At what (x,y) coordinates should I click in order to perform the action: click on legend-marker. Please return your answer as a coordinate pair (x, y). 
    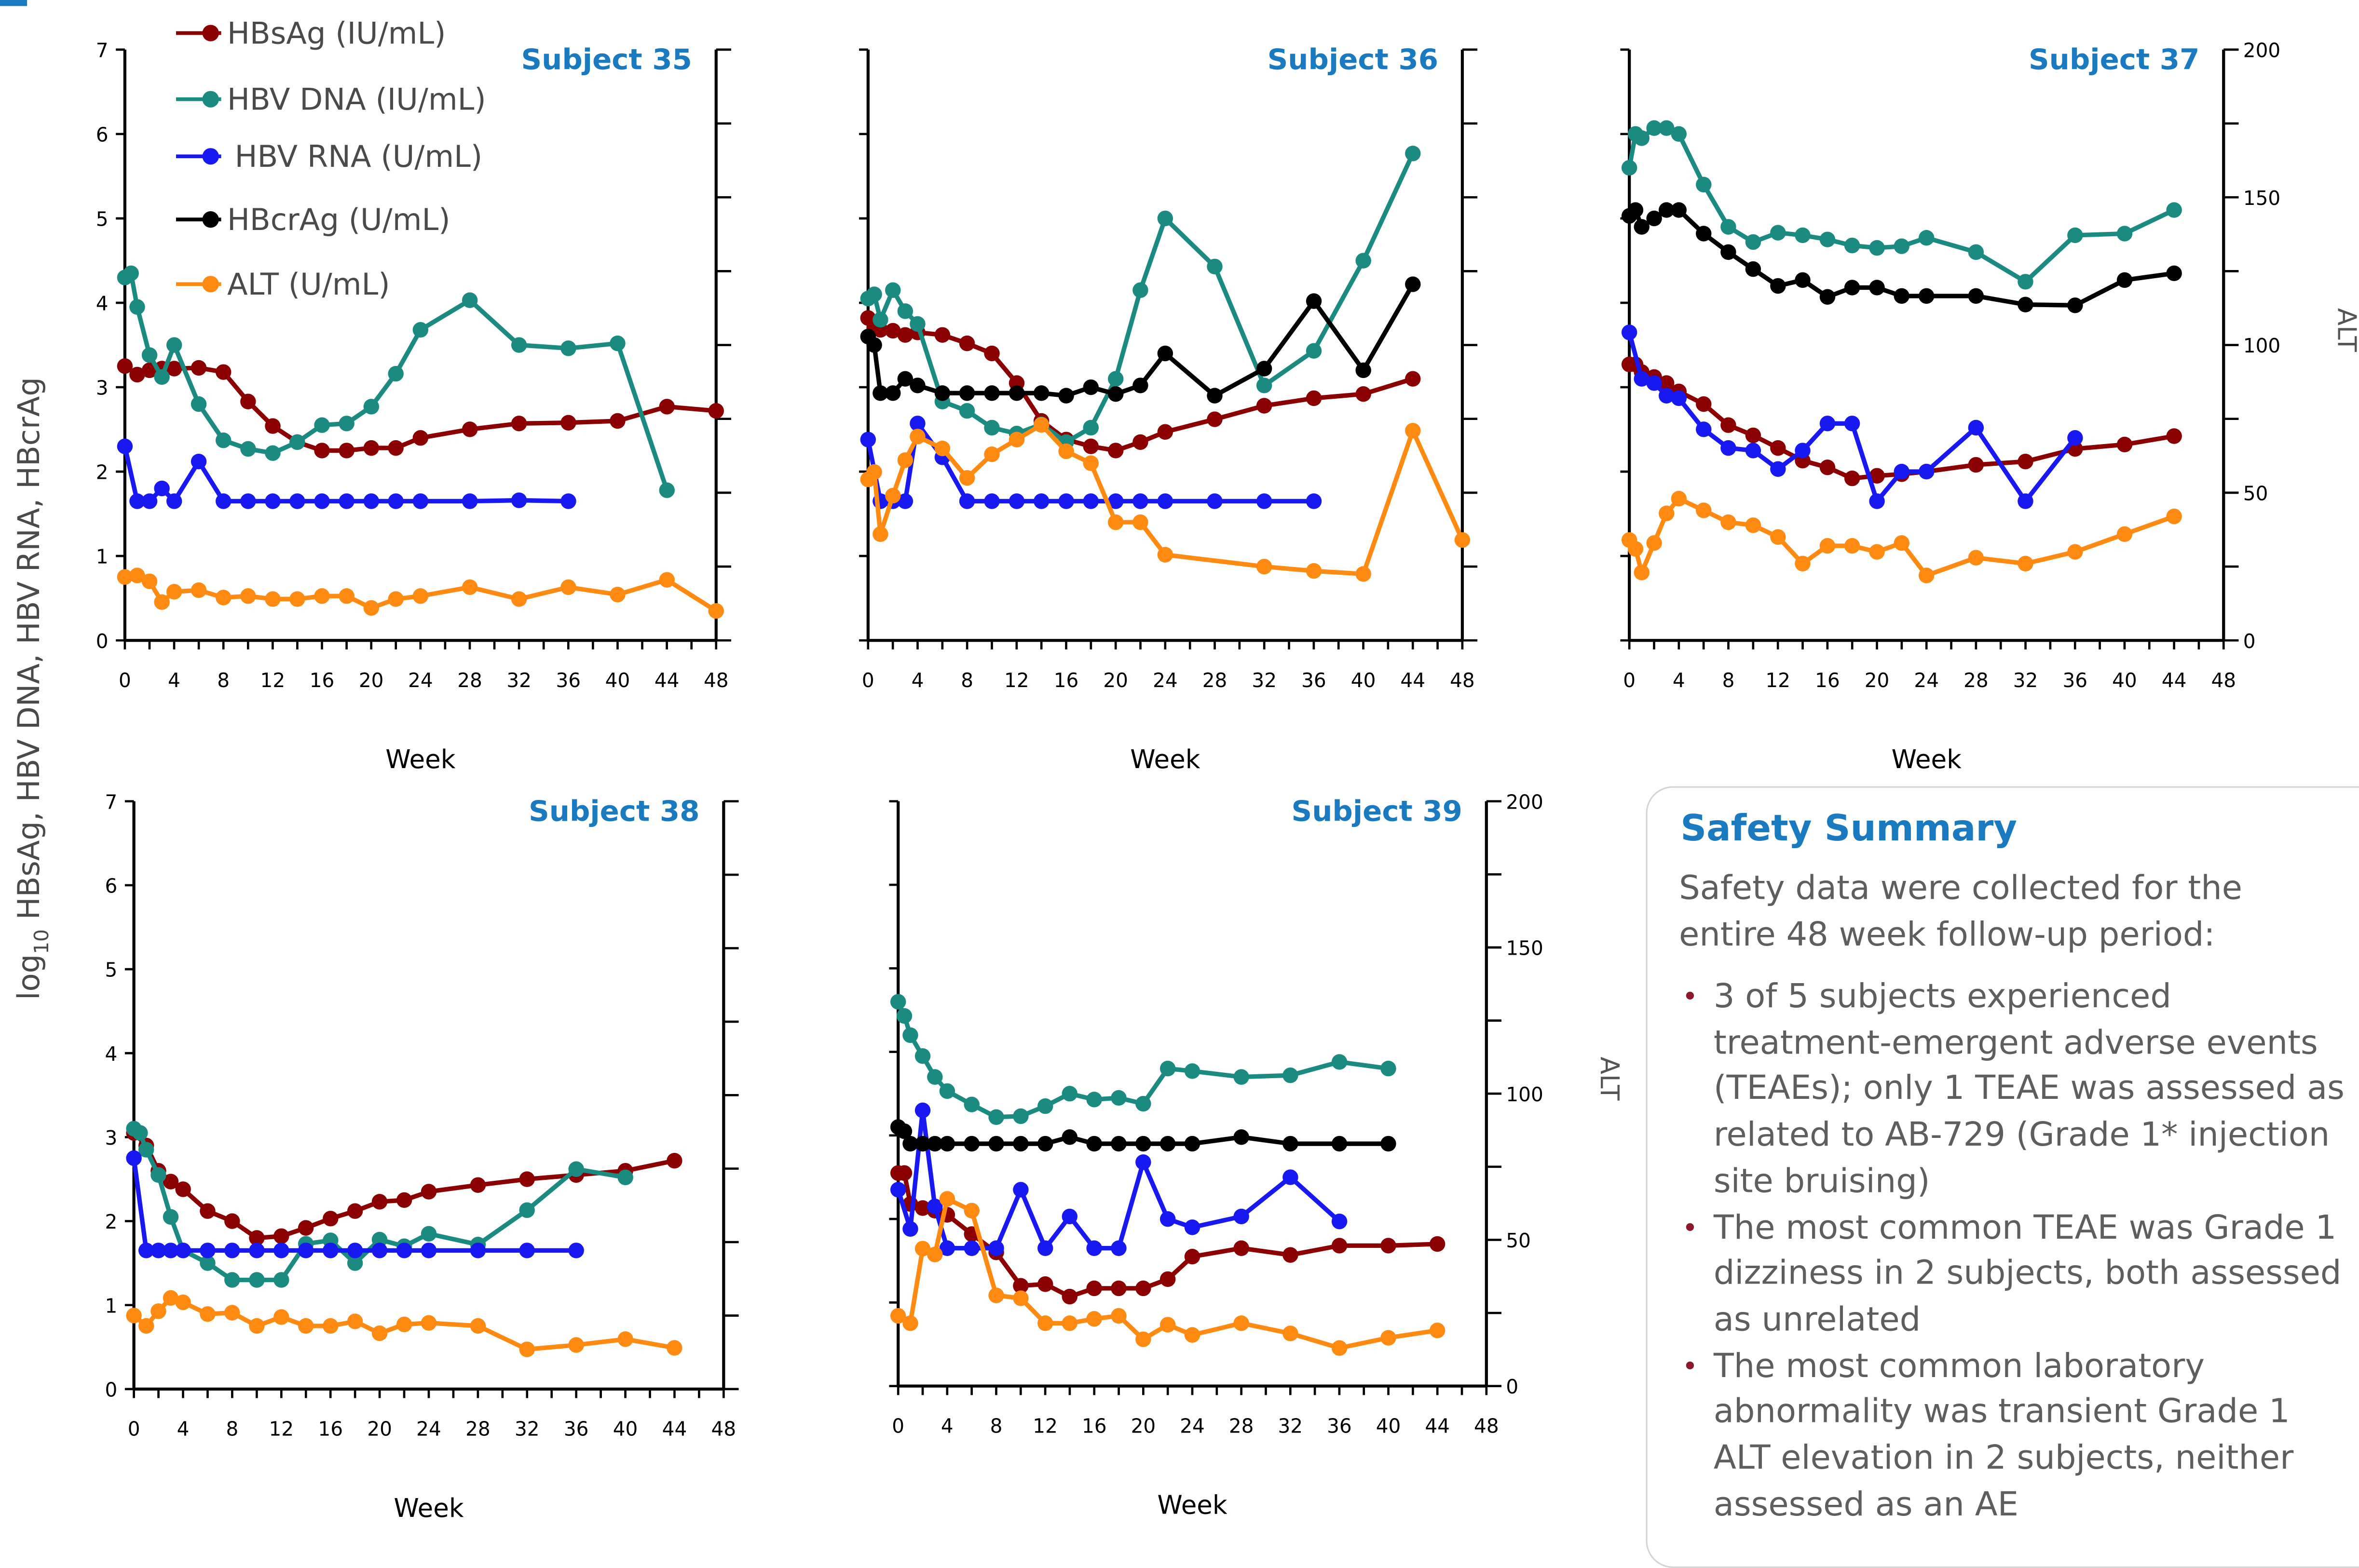
    Looking at the image, I should click on (210, 285).